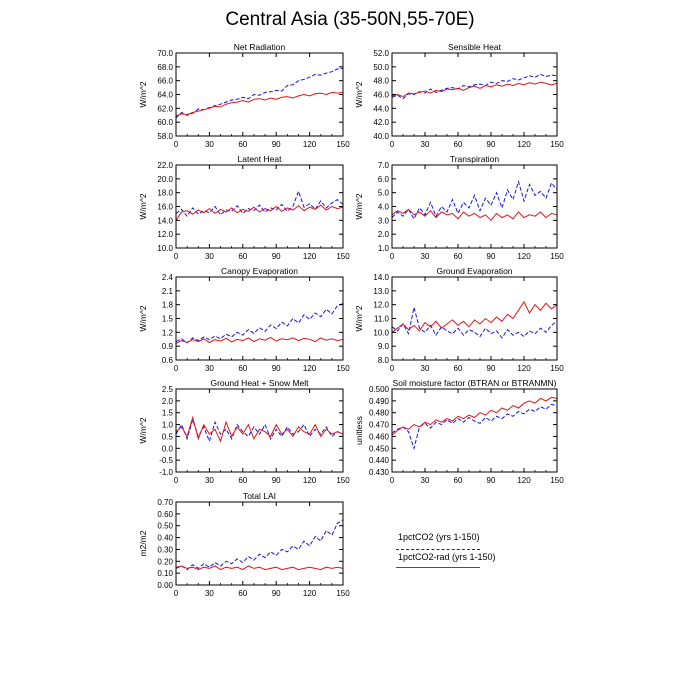 This screenshot has width=700, height=700. Describe the element at coordinates (143, 543) in the screenshot. I see `y-axis-label: m2/m2` at that location.